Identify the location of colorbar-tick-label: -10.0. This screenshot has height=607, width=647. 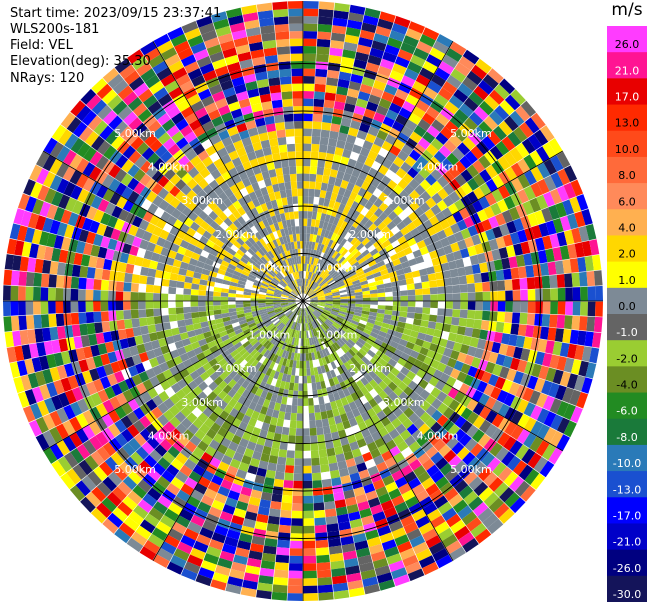
(627, 463).